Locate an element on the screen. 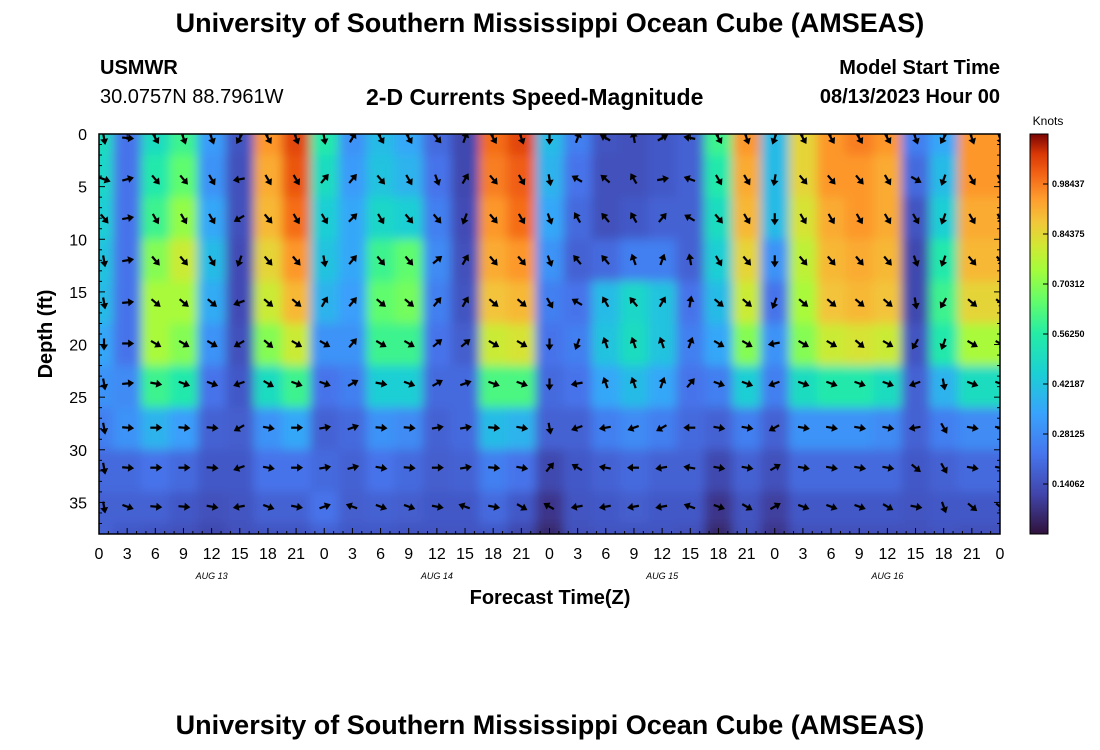  x-tick-label: 3 is located at coordinates (127, 554).